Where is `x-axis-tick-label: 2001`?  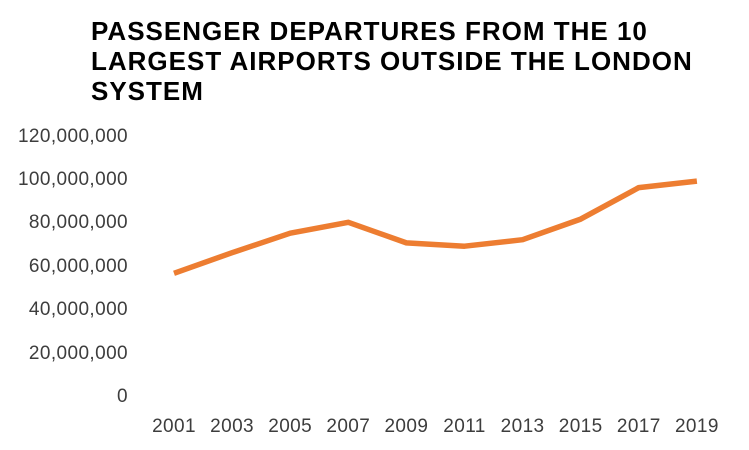
x-axis-tick-label: 2001 is located at coordinates (174, 426).